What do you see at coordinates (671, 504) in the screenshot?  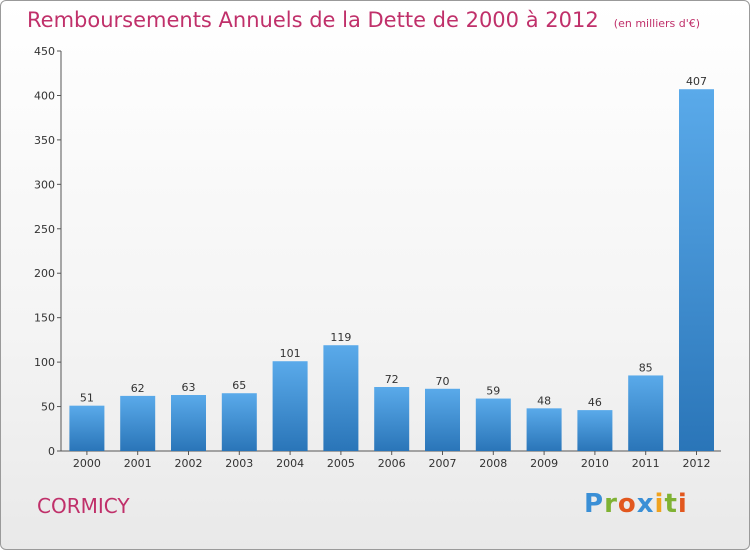 I see `logo-letter: t` at bounding box center [671, 504].